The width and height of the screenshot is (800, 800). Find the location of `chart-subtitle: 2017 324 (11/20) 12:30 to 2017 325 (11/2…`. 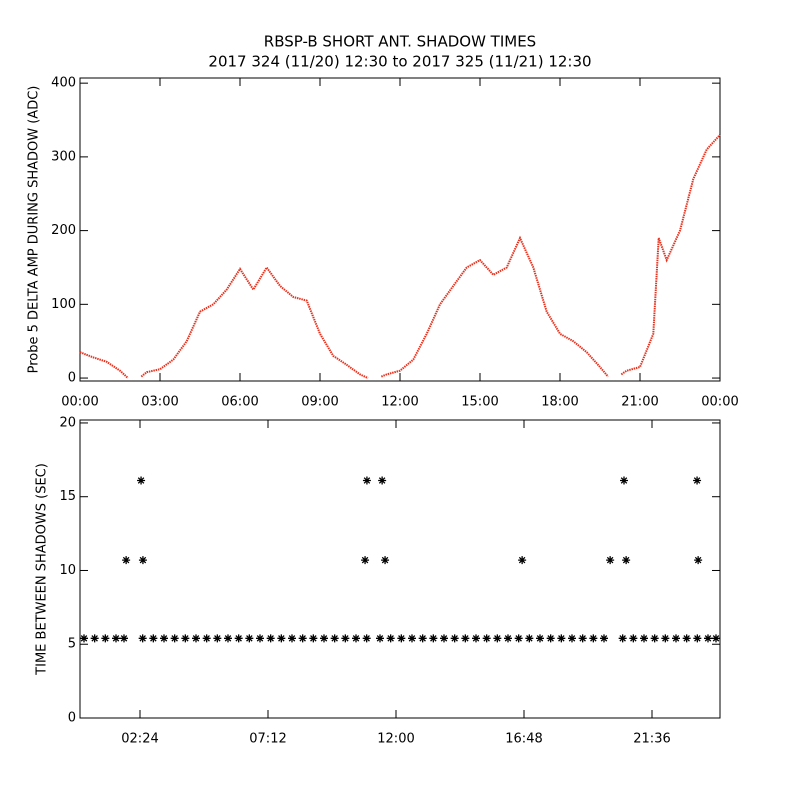

chart-subtitle: 2017 324 (11/20) 12:30 to 2017 325 (11/2… is located at coordinates (399, 62).